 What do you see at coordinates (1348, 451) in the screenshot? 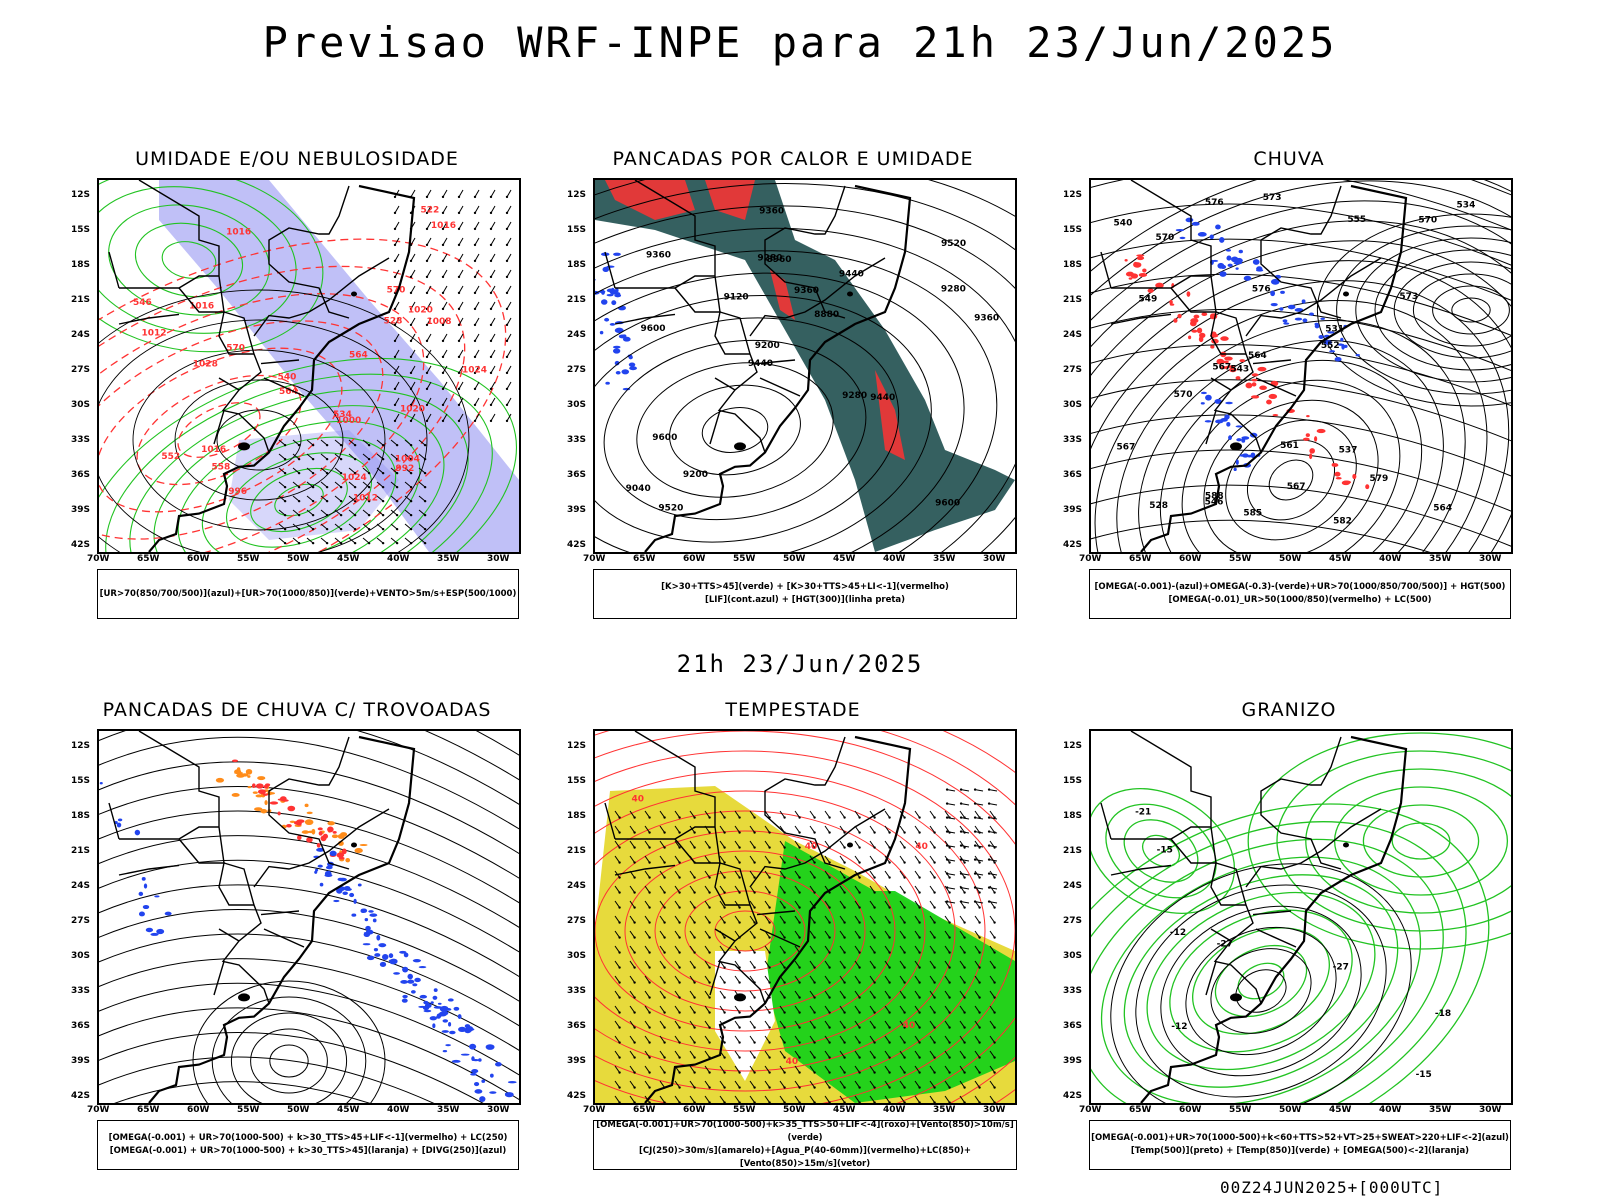
I see `contour-value-label: 537` at bounding box center [1348, 451].